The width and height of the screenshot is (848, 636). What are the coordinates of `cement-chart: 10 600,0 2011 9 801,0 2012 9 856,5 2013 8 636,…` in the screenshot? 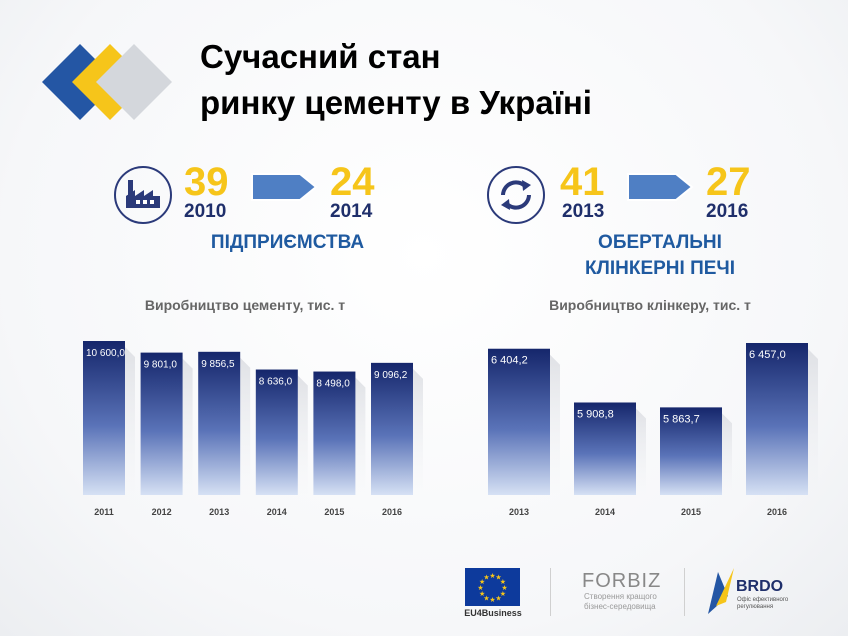 It's located at (253, 429).